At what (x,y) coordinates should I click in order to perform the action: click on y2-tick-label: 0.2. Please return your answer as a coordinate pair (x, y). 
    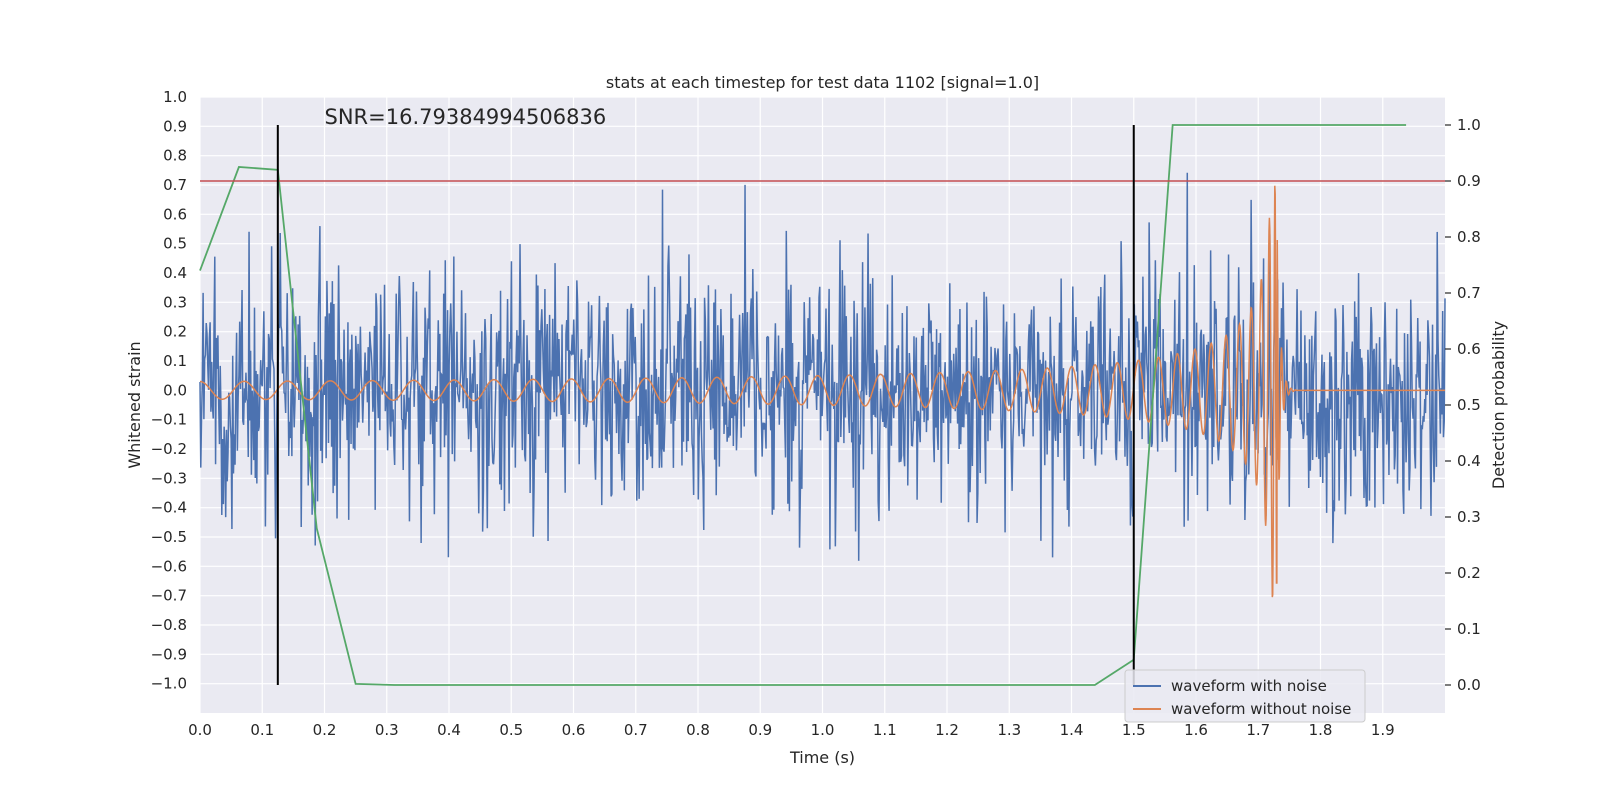
    Looking at the image, I should click on (1469, 573).